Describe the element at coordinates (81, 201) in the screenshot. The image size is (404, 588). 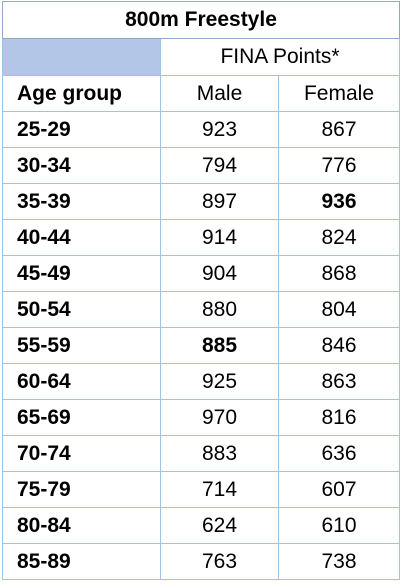
I see `age-group: 35-39` at that location.